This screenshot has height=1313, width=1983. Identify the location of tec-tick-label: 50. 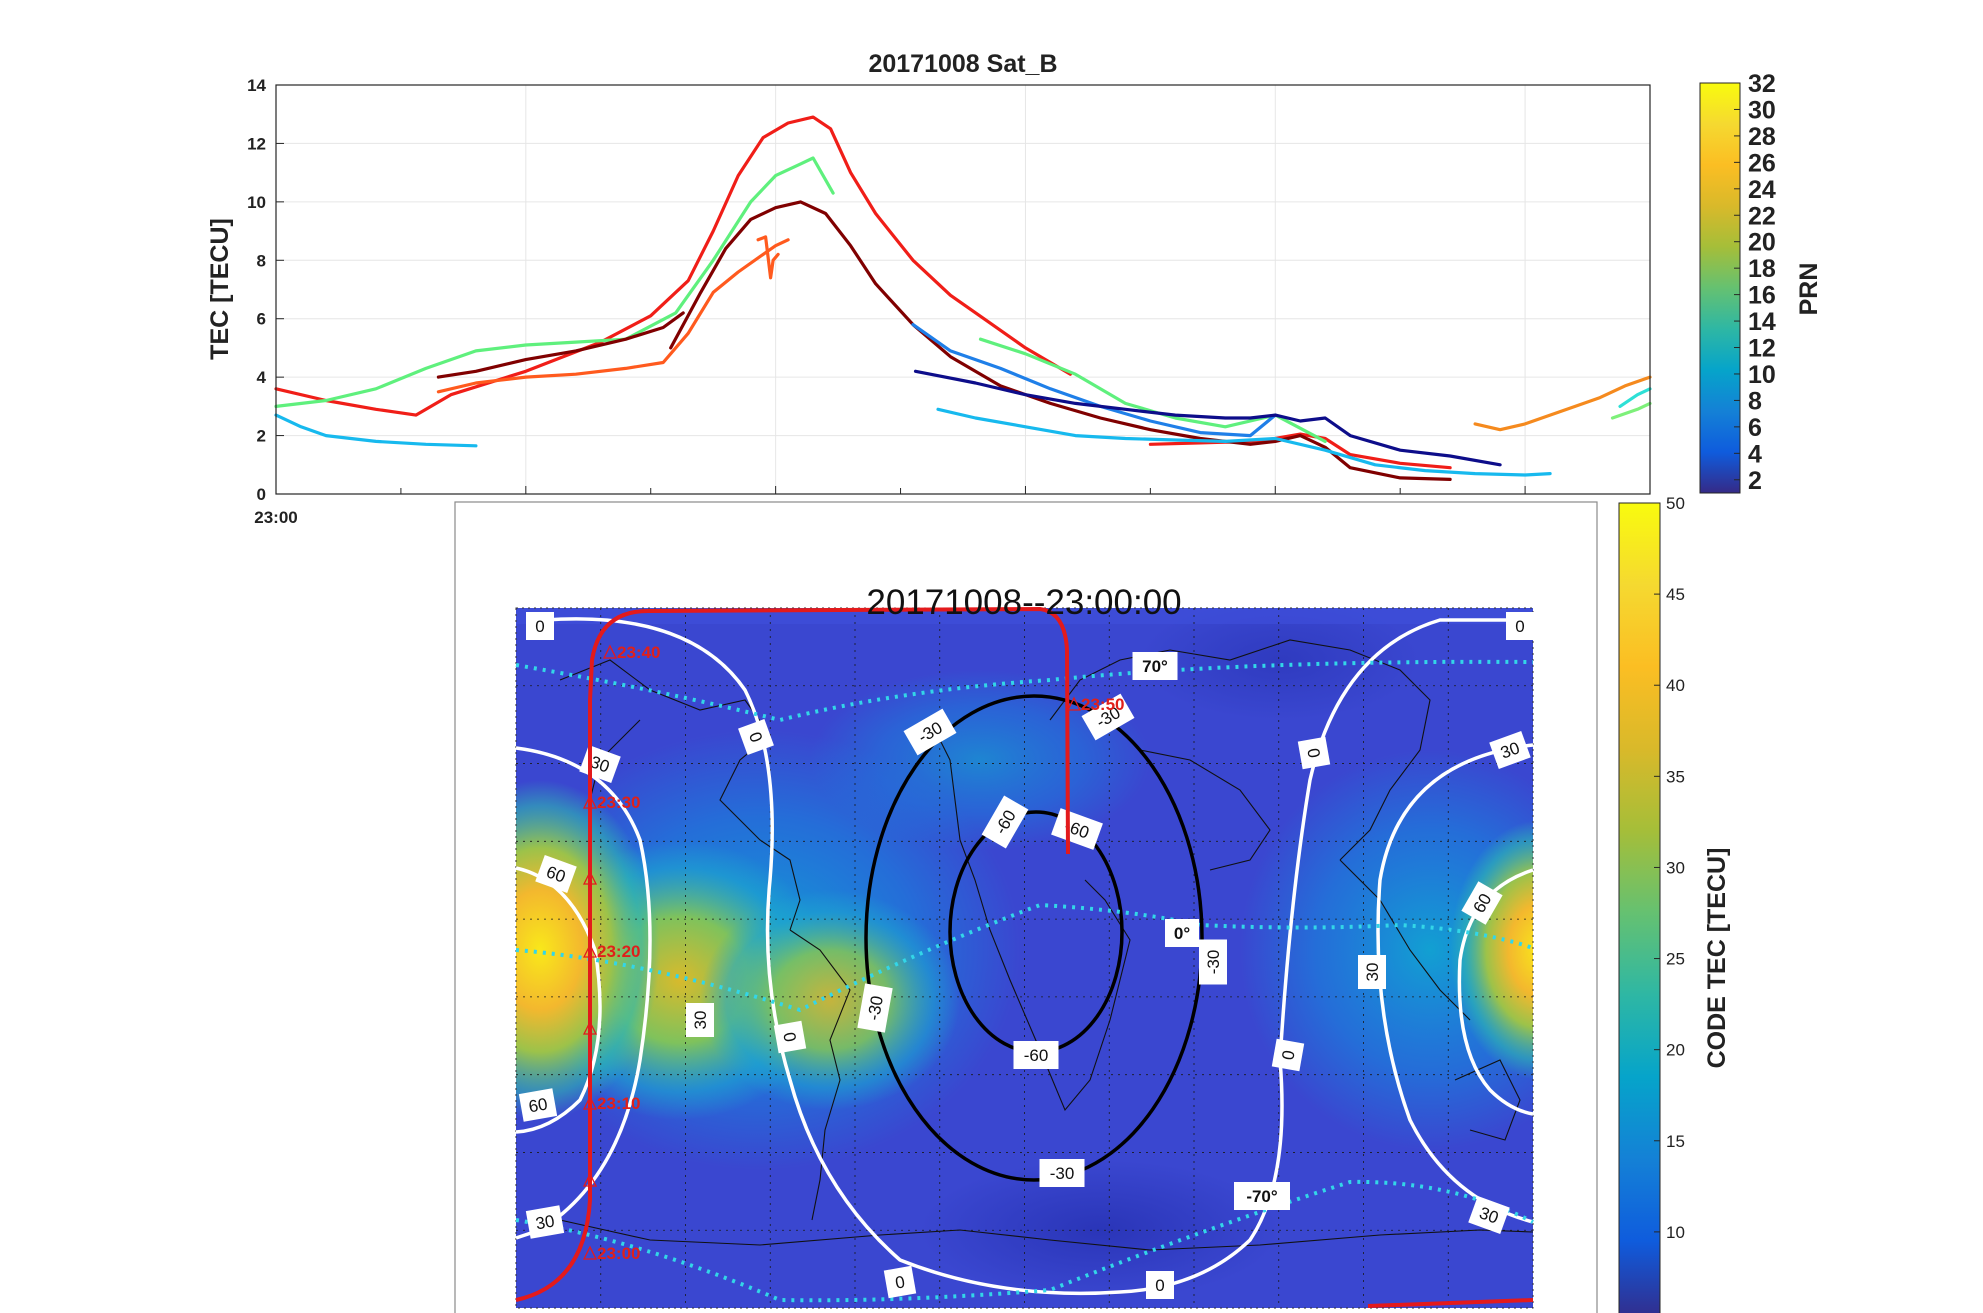
(1675, 503).